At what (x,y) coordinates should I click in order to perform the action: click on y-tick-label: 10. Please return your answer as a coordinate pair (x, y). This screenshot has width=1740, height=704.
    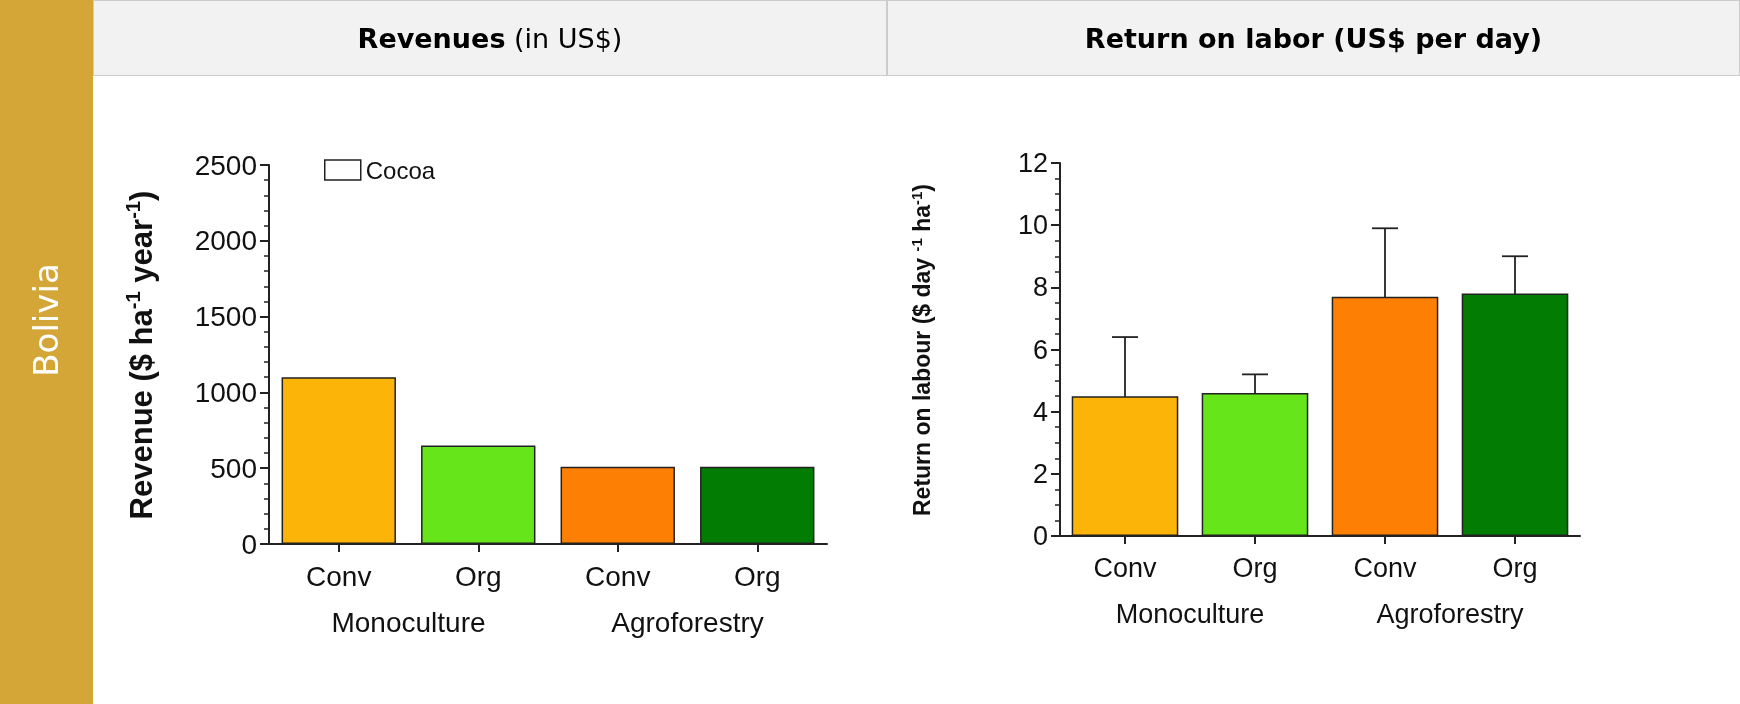
    Looking at the image, I should click on (1032, 225).